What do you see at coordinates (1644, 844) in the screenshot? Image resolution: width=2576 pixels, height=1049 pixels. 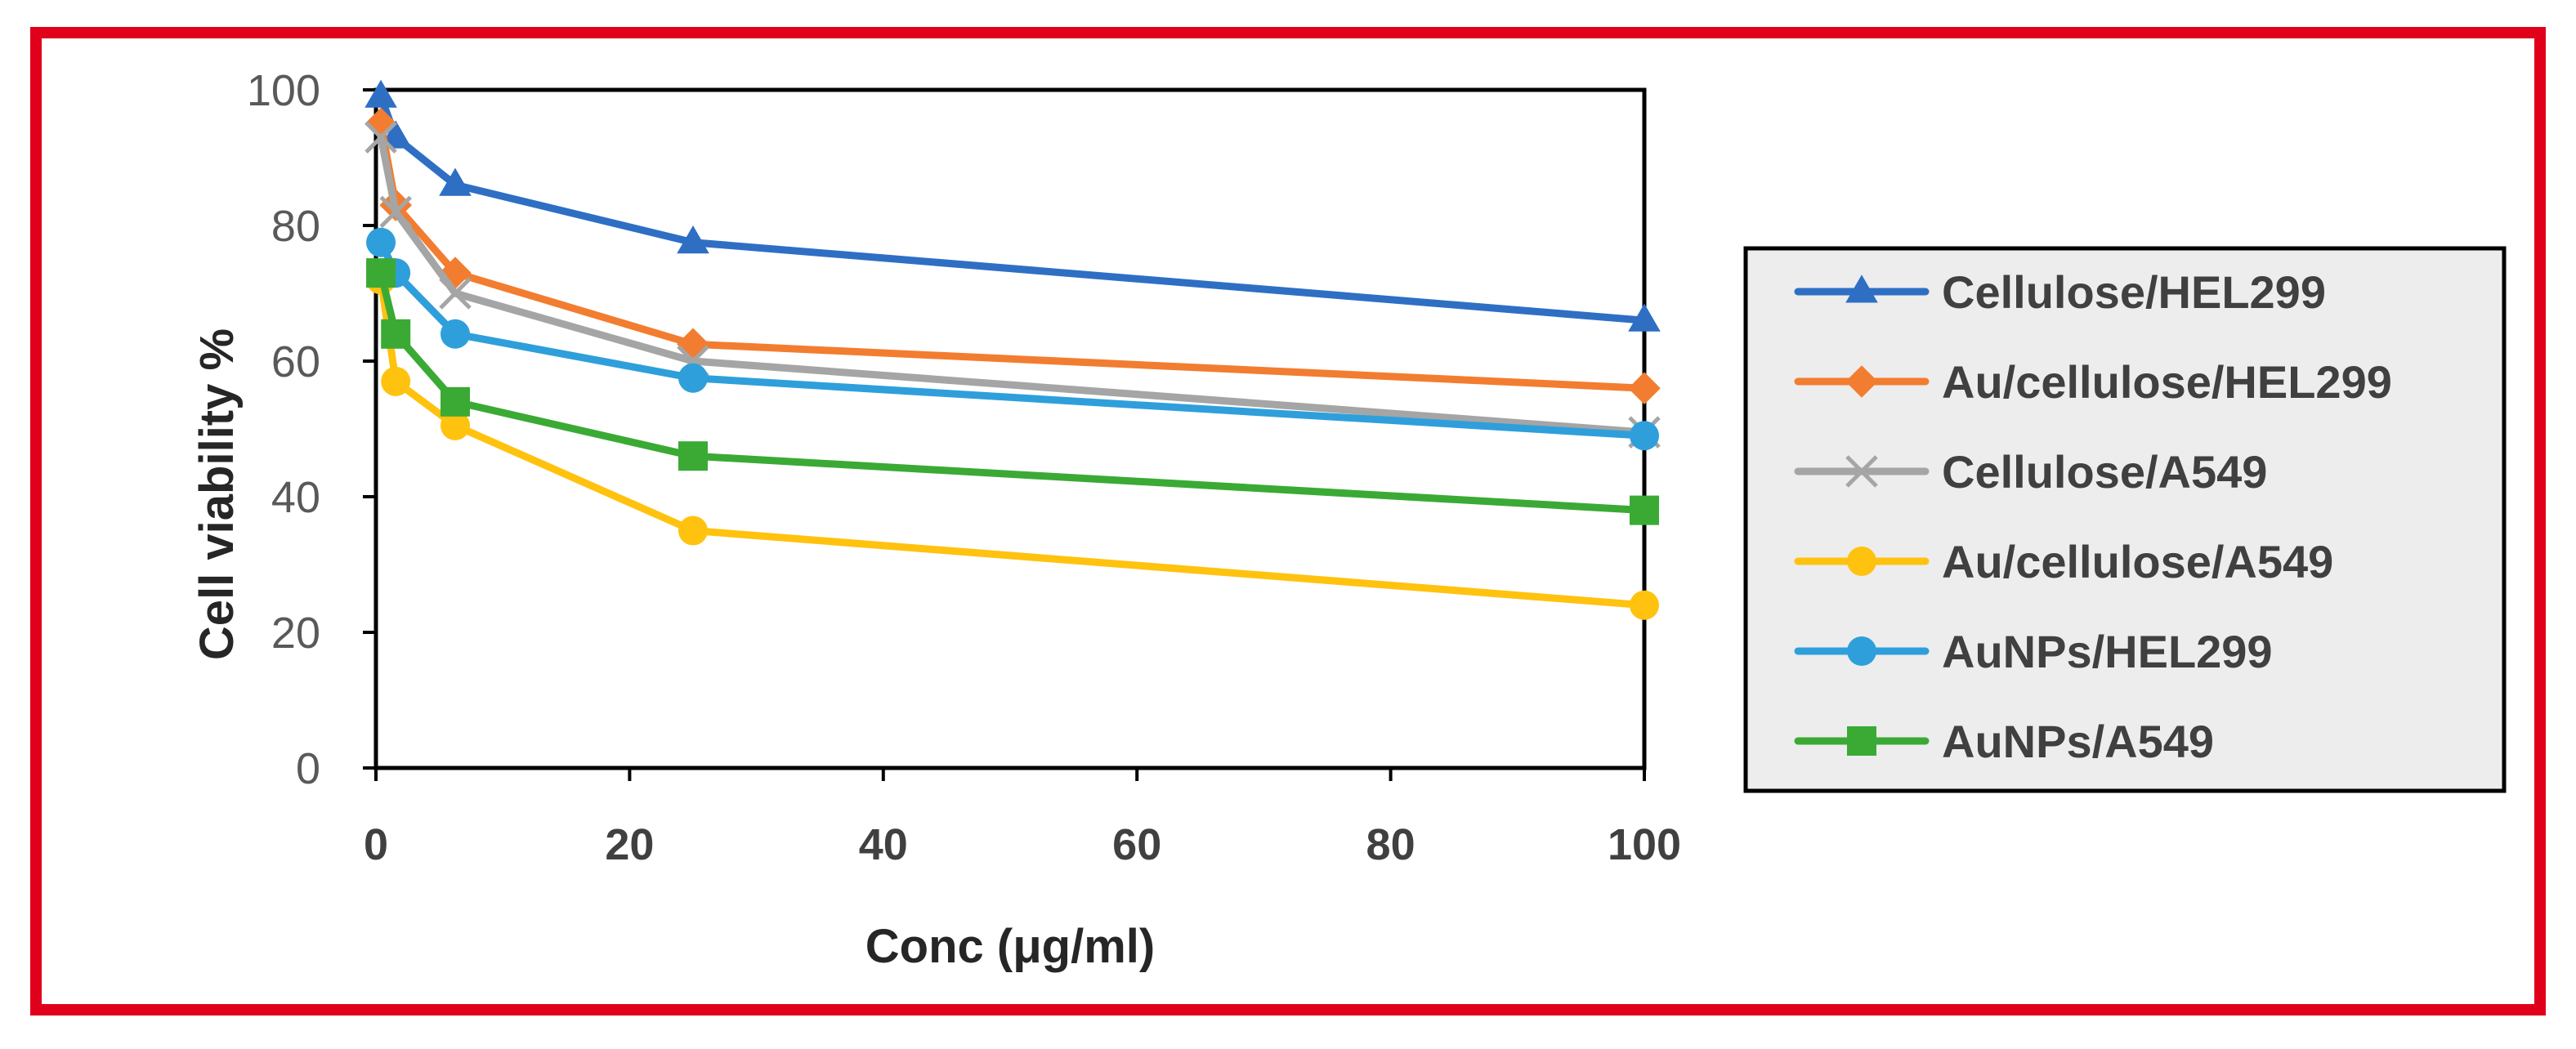 I see `x-tick-label: 100` at bounding box center [1644, 844].